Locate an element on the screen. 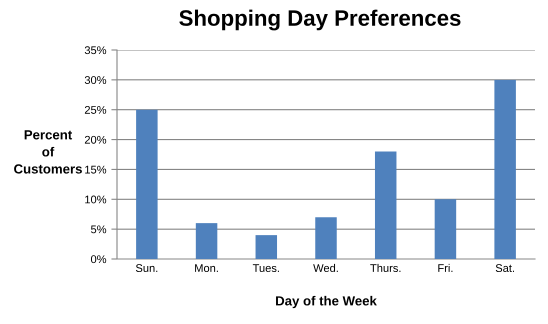 This screenshot has height=324, width=548. y-tick-label: 25% is located at coordinates (95, 110).